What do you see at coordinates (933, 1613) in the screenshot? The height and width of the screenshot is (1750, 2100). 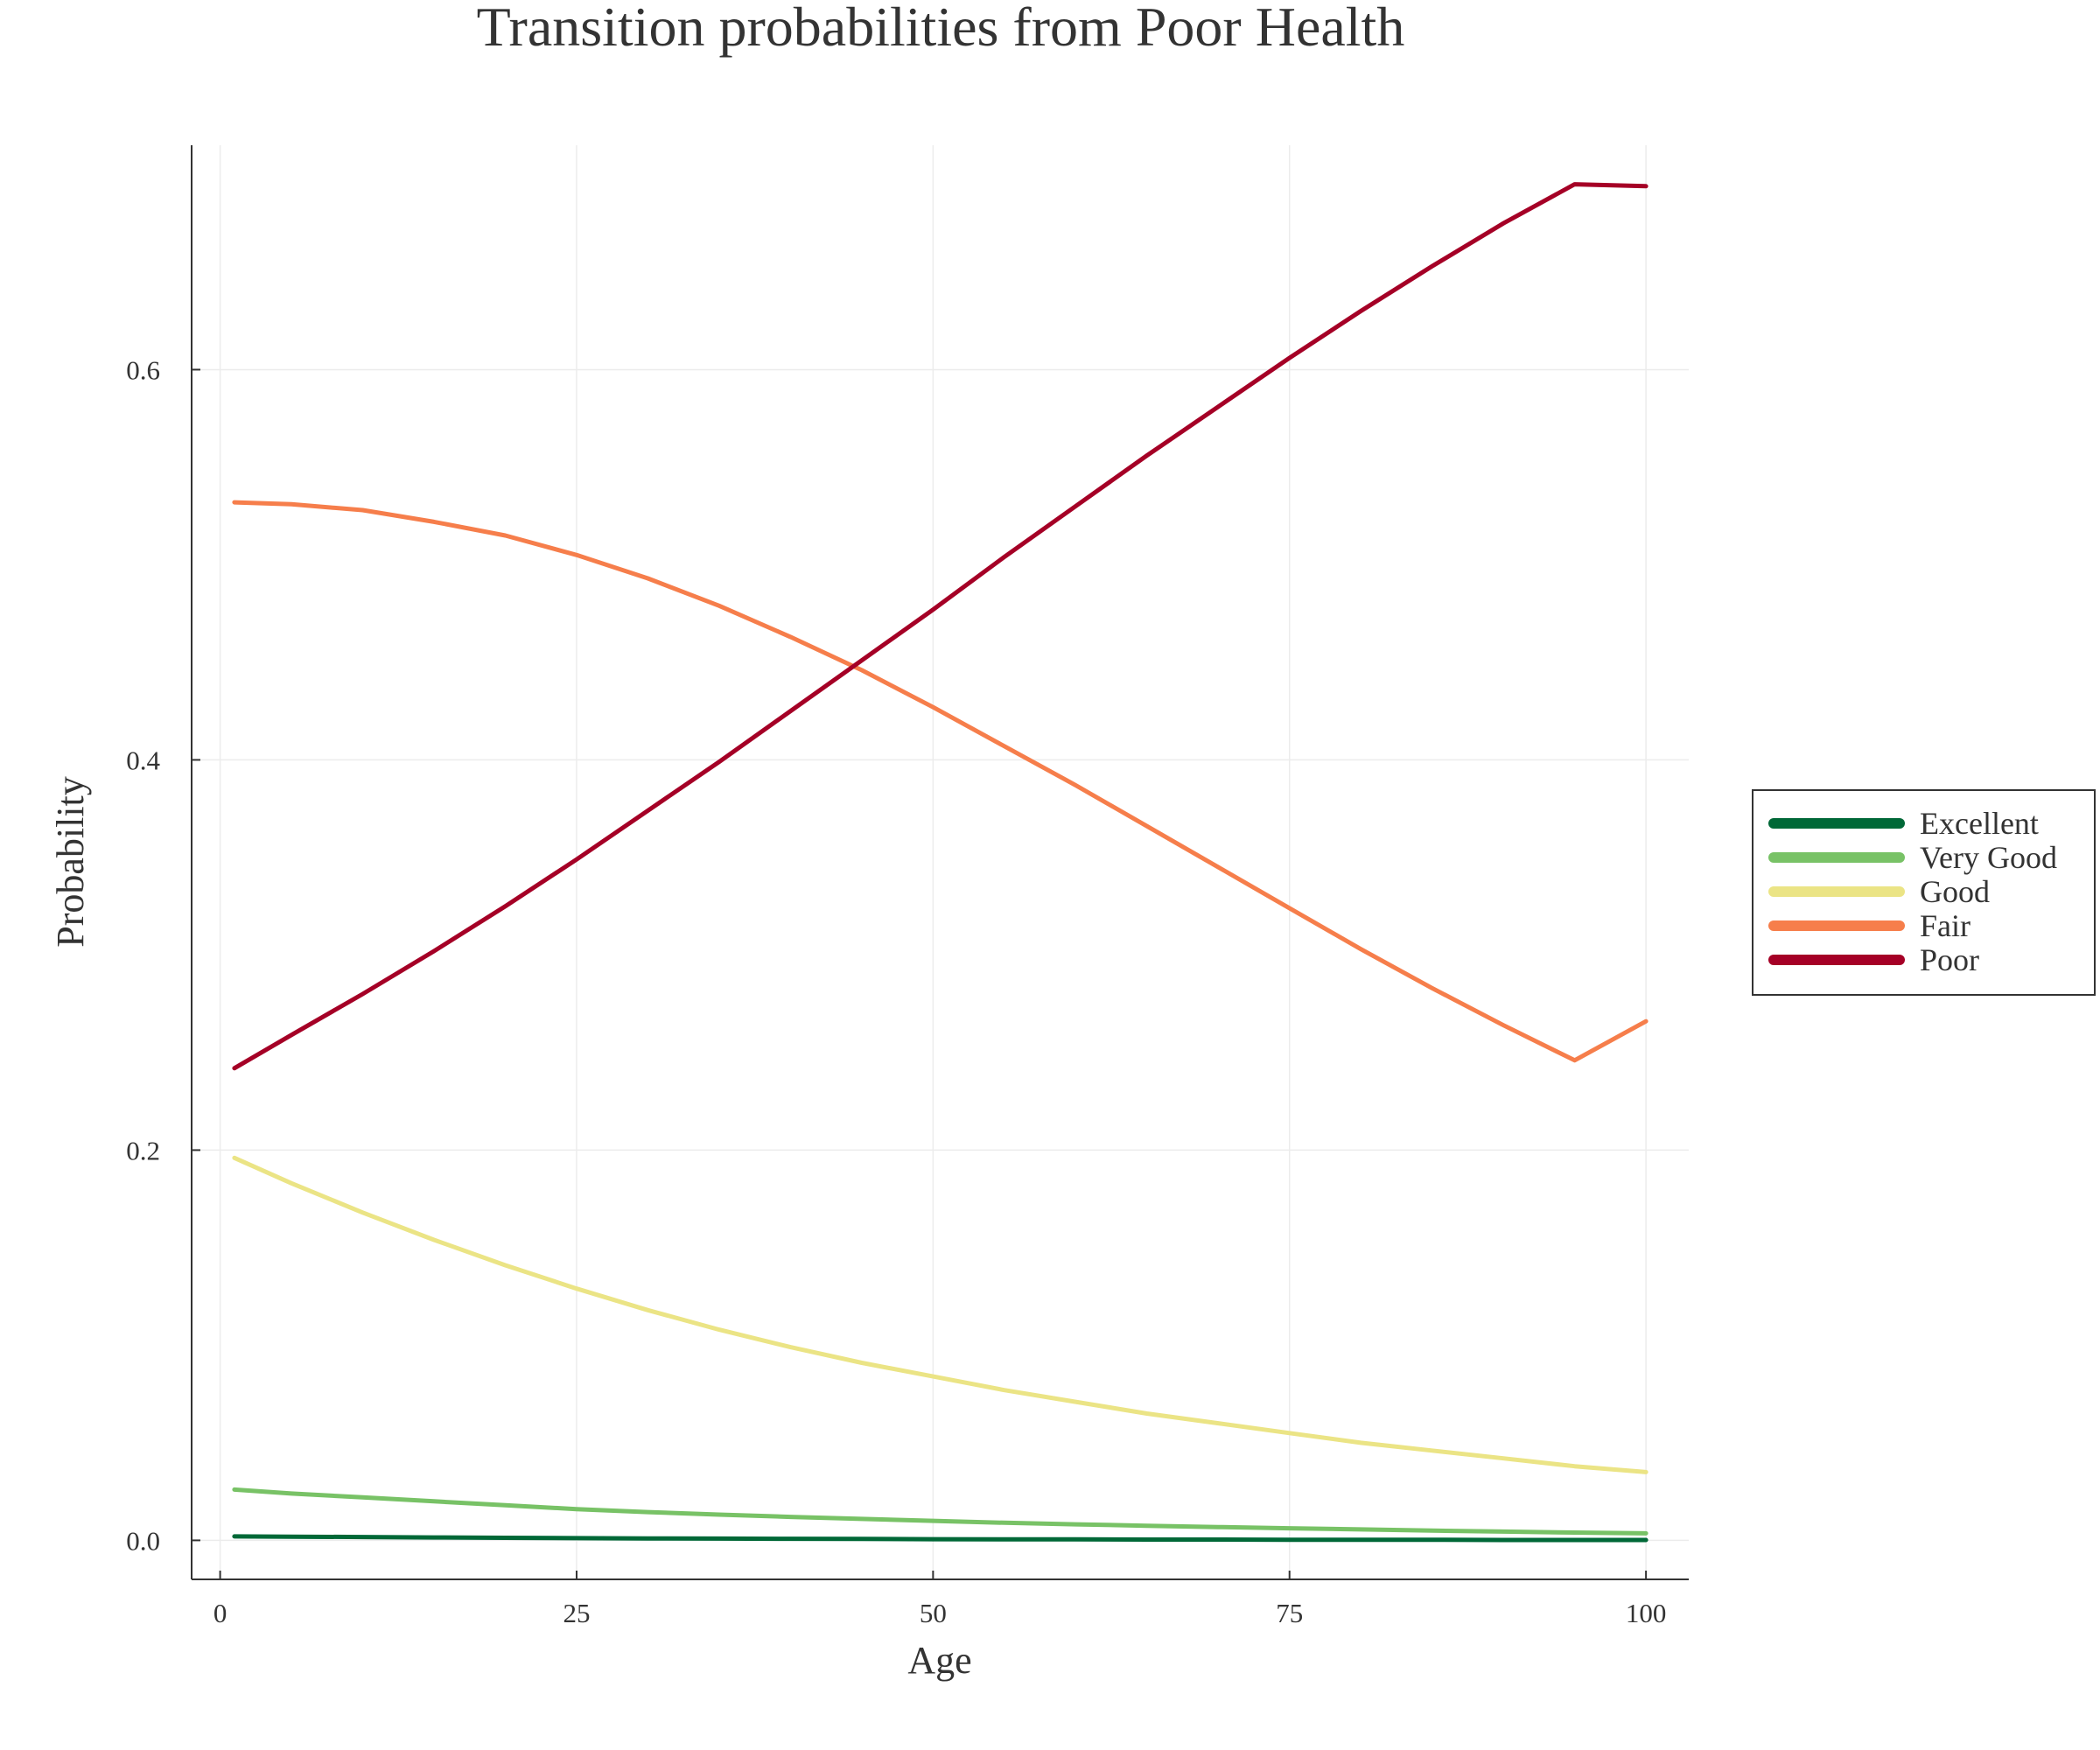 I see `x-tick-label: 50` at bounding box center [933, 1613].